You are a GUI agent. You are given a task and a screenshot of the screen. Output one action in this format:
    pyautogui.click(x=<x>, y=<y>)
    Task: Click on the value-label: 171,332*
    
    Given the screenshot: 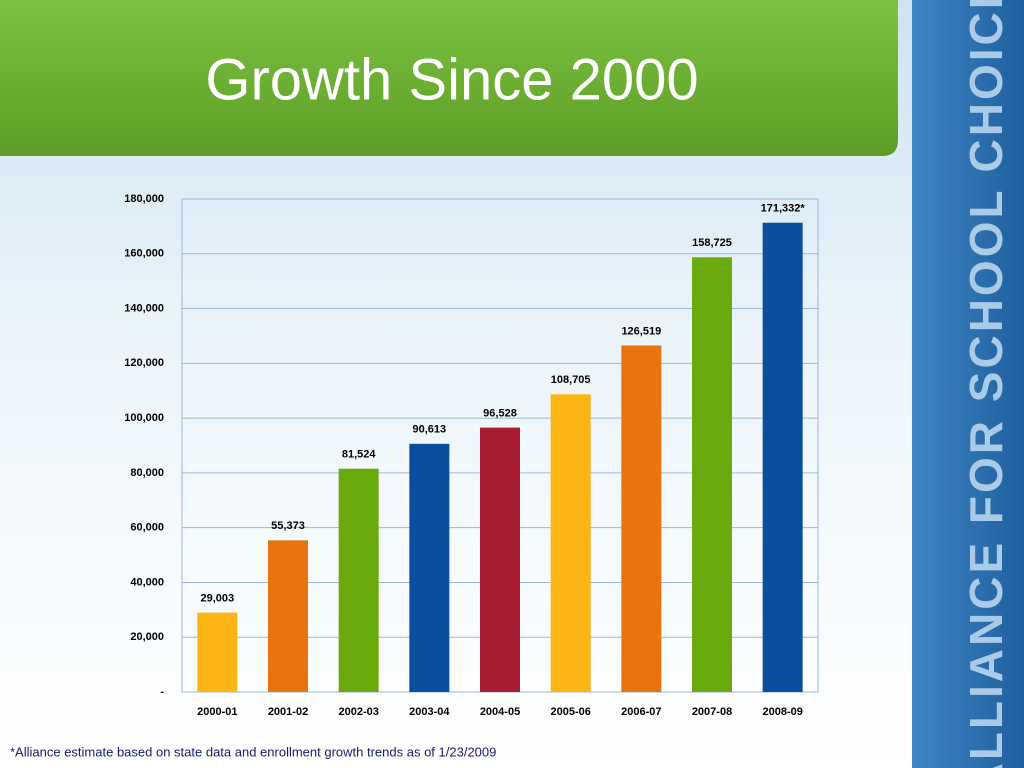 What is the action you would take?
    pyautogui.click(x=783, y=209)
    